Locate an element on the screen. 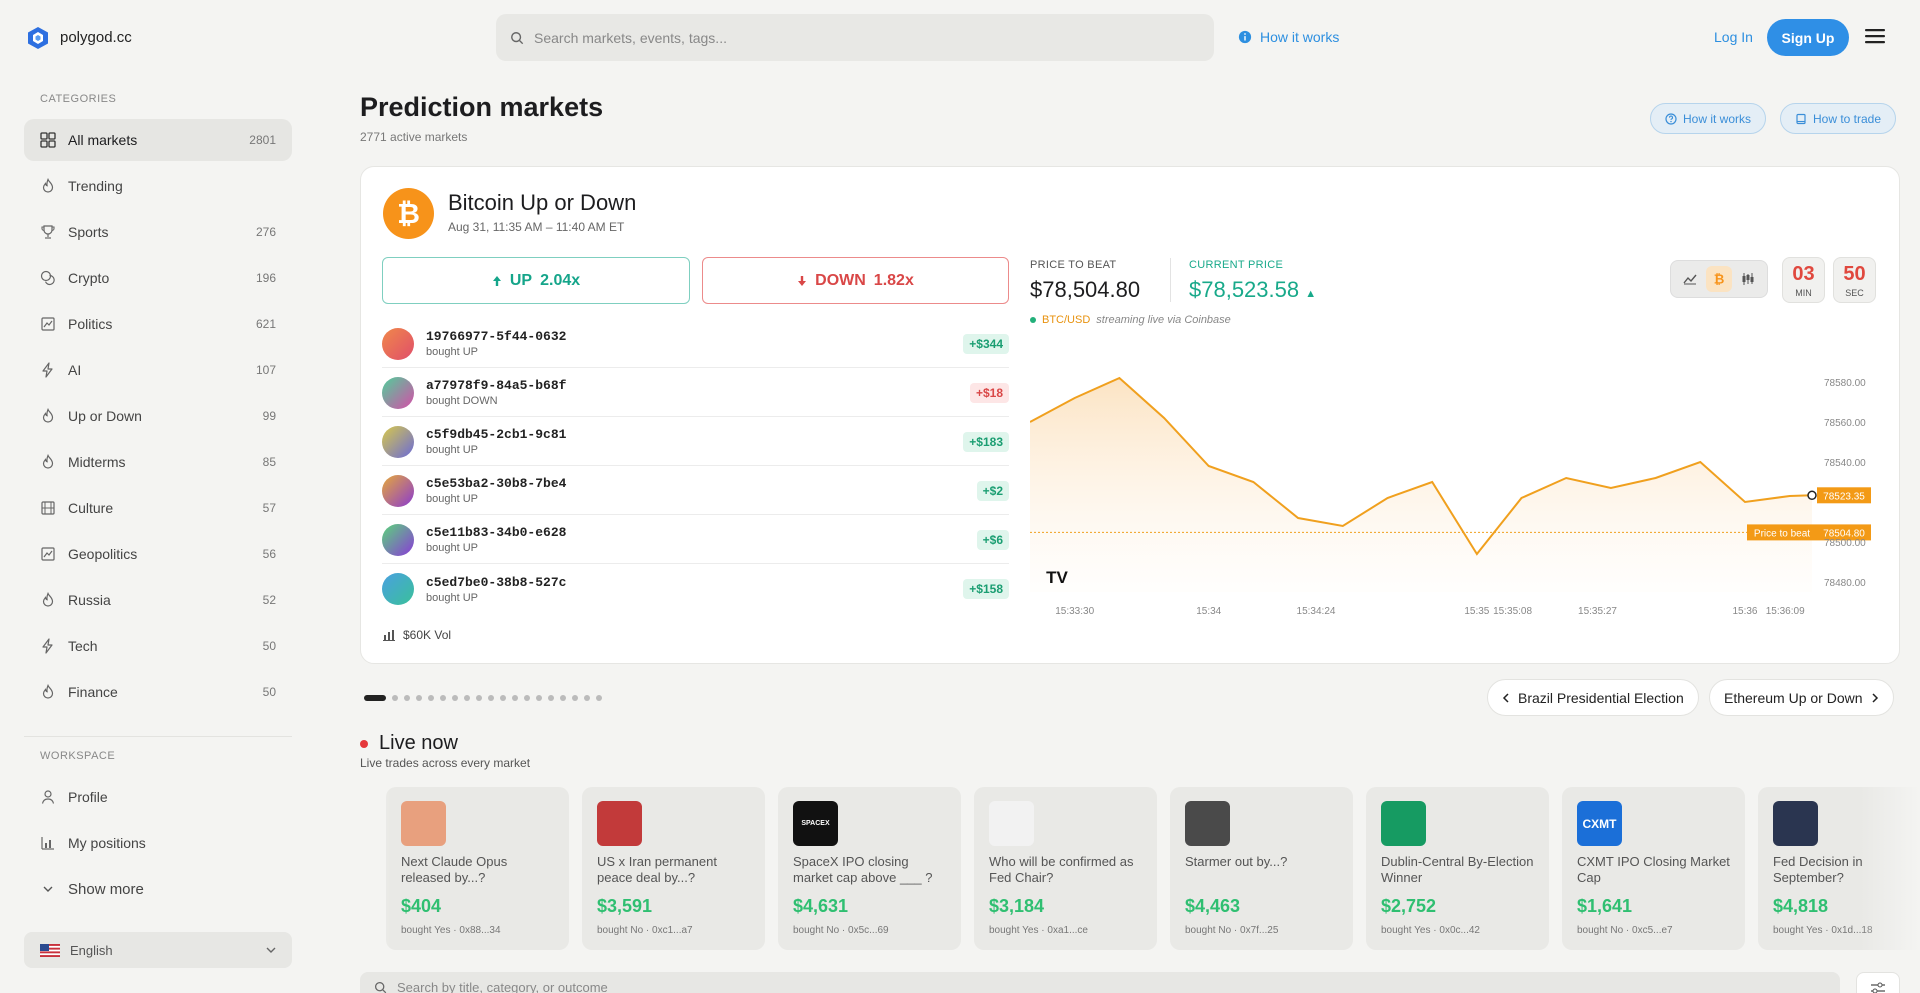  volume-info: $60K Vol is located at coordinates (417, 635).